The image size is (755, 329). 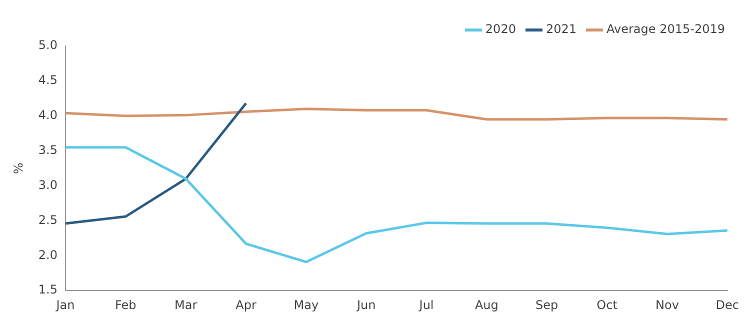 I want to click on y-tick-label: 2.5, so click(x=48, y=219).